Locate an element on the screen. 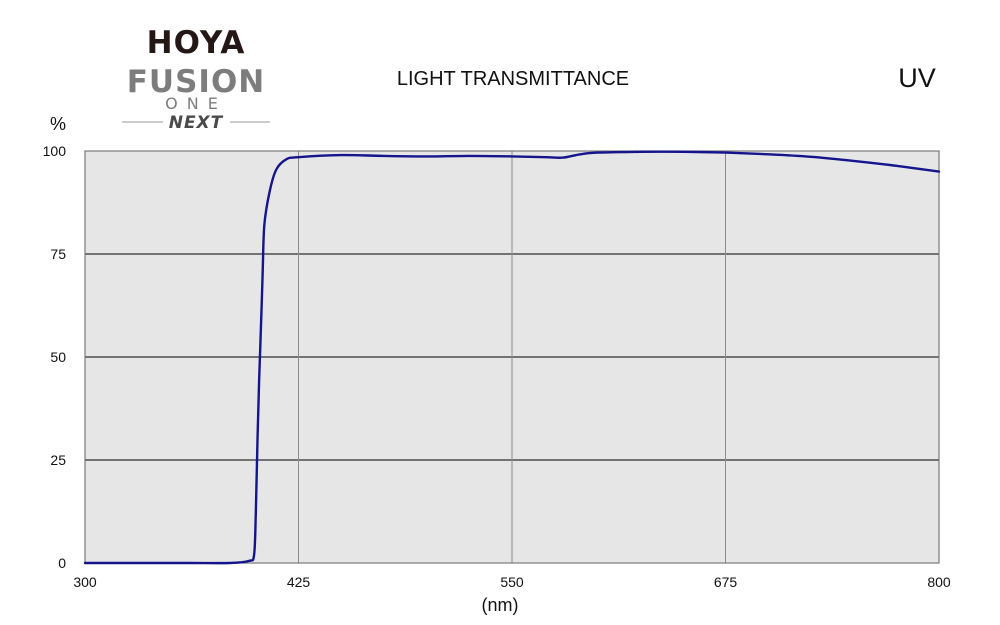  y-tick-label: 75 is located at coordinates (58, 254).